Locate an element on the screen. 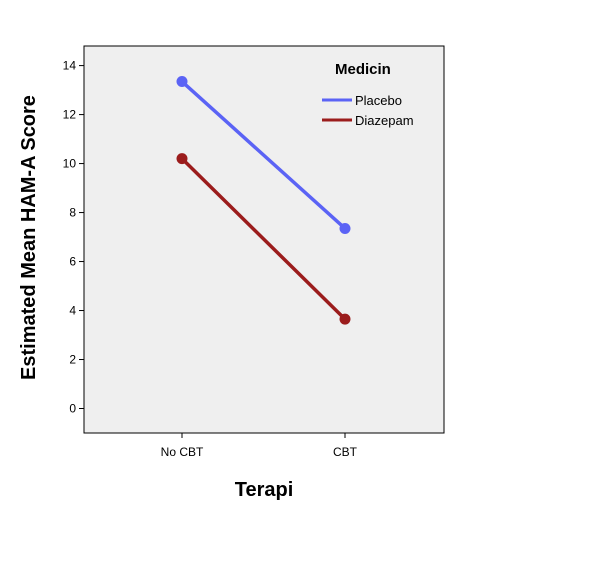 Image resolution: width=592 pixels, height=562 pixels. y-tick-label: 4 is located at coordinates (72, 311).